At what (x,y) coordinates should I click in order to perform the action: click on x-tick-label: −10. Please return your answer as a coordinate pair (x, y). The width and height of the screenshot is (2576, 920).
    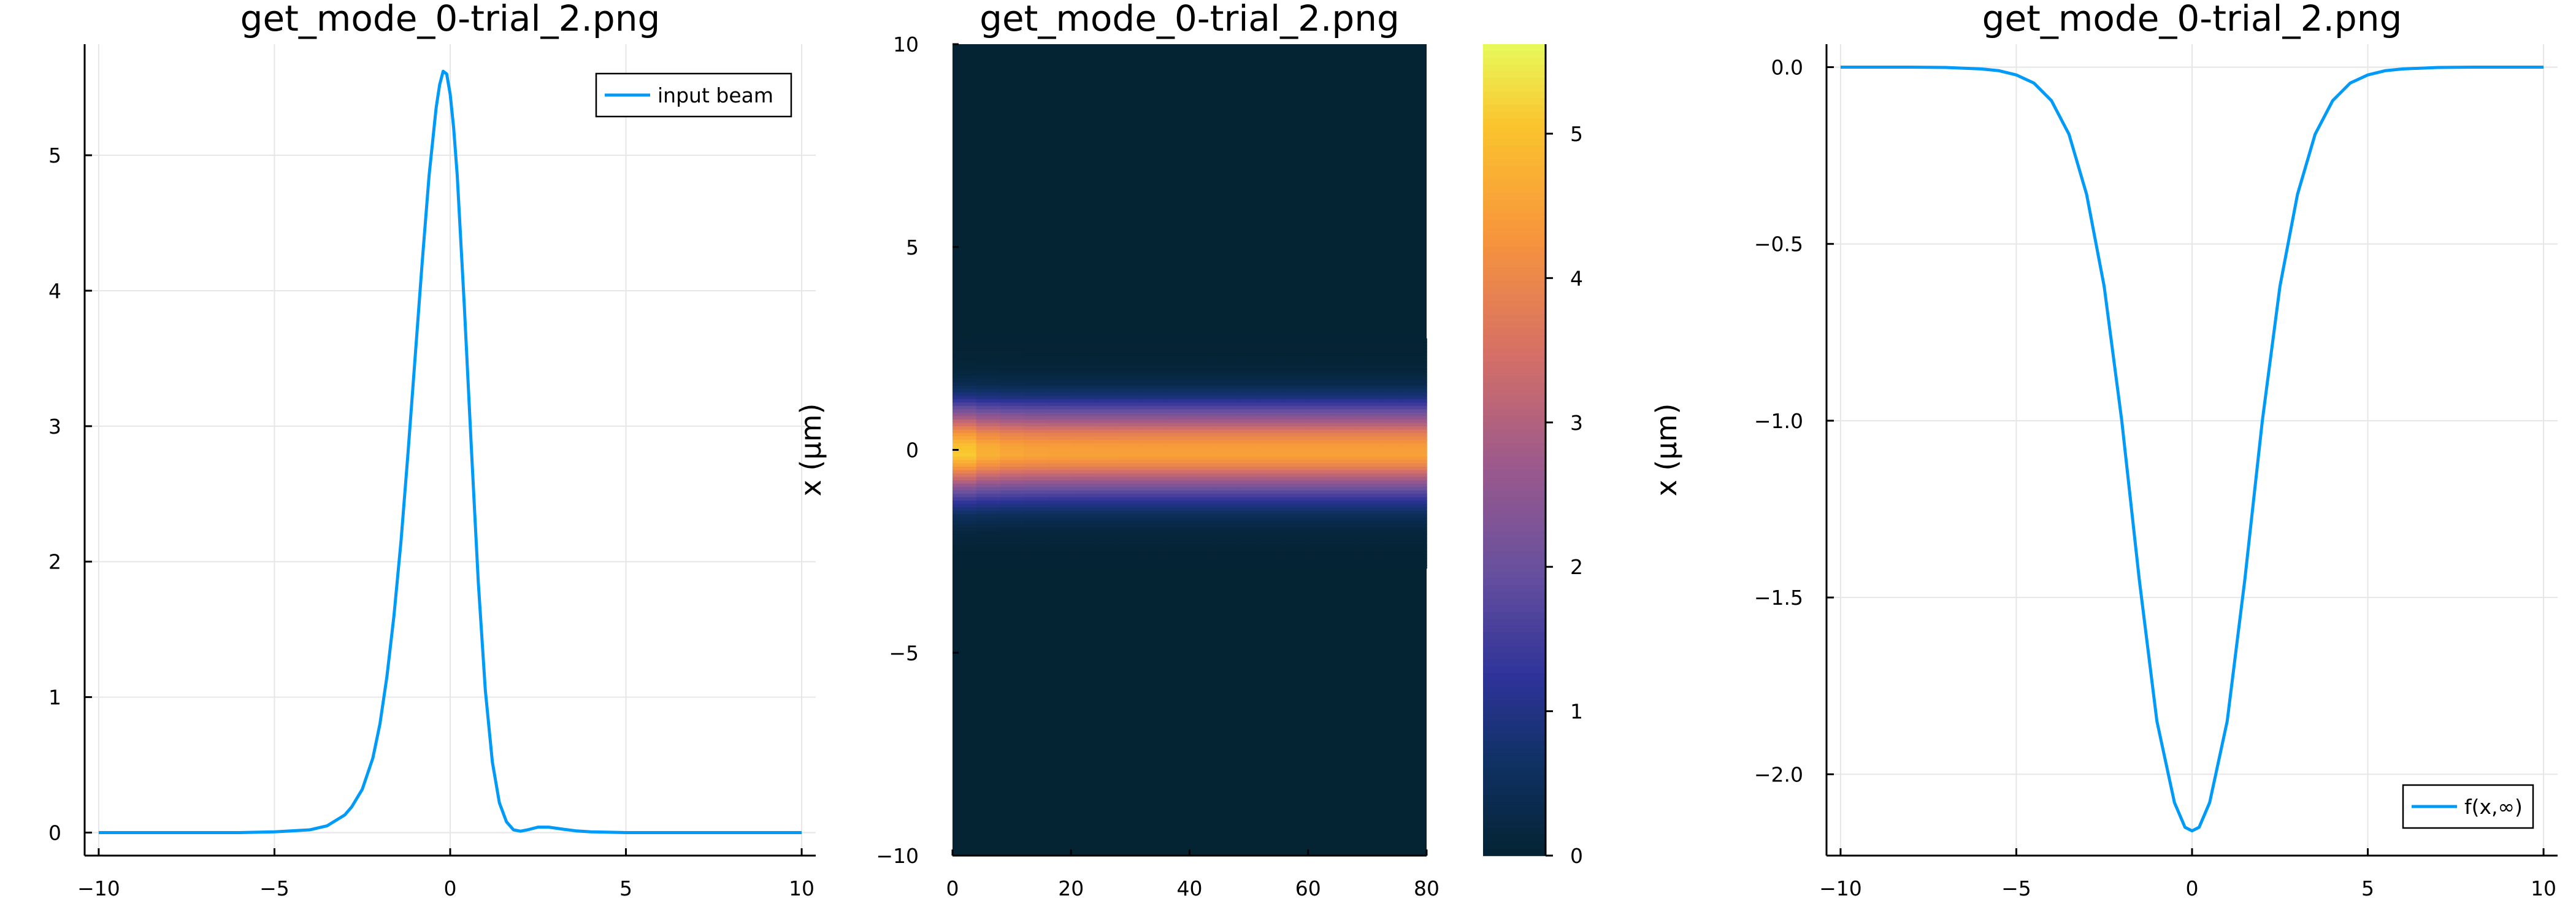
    Looking at the image, I should click on (98, 888).